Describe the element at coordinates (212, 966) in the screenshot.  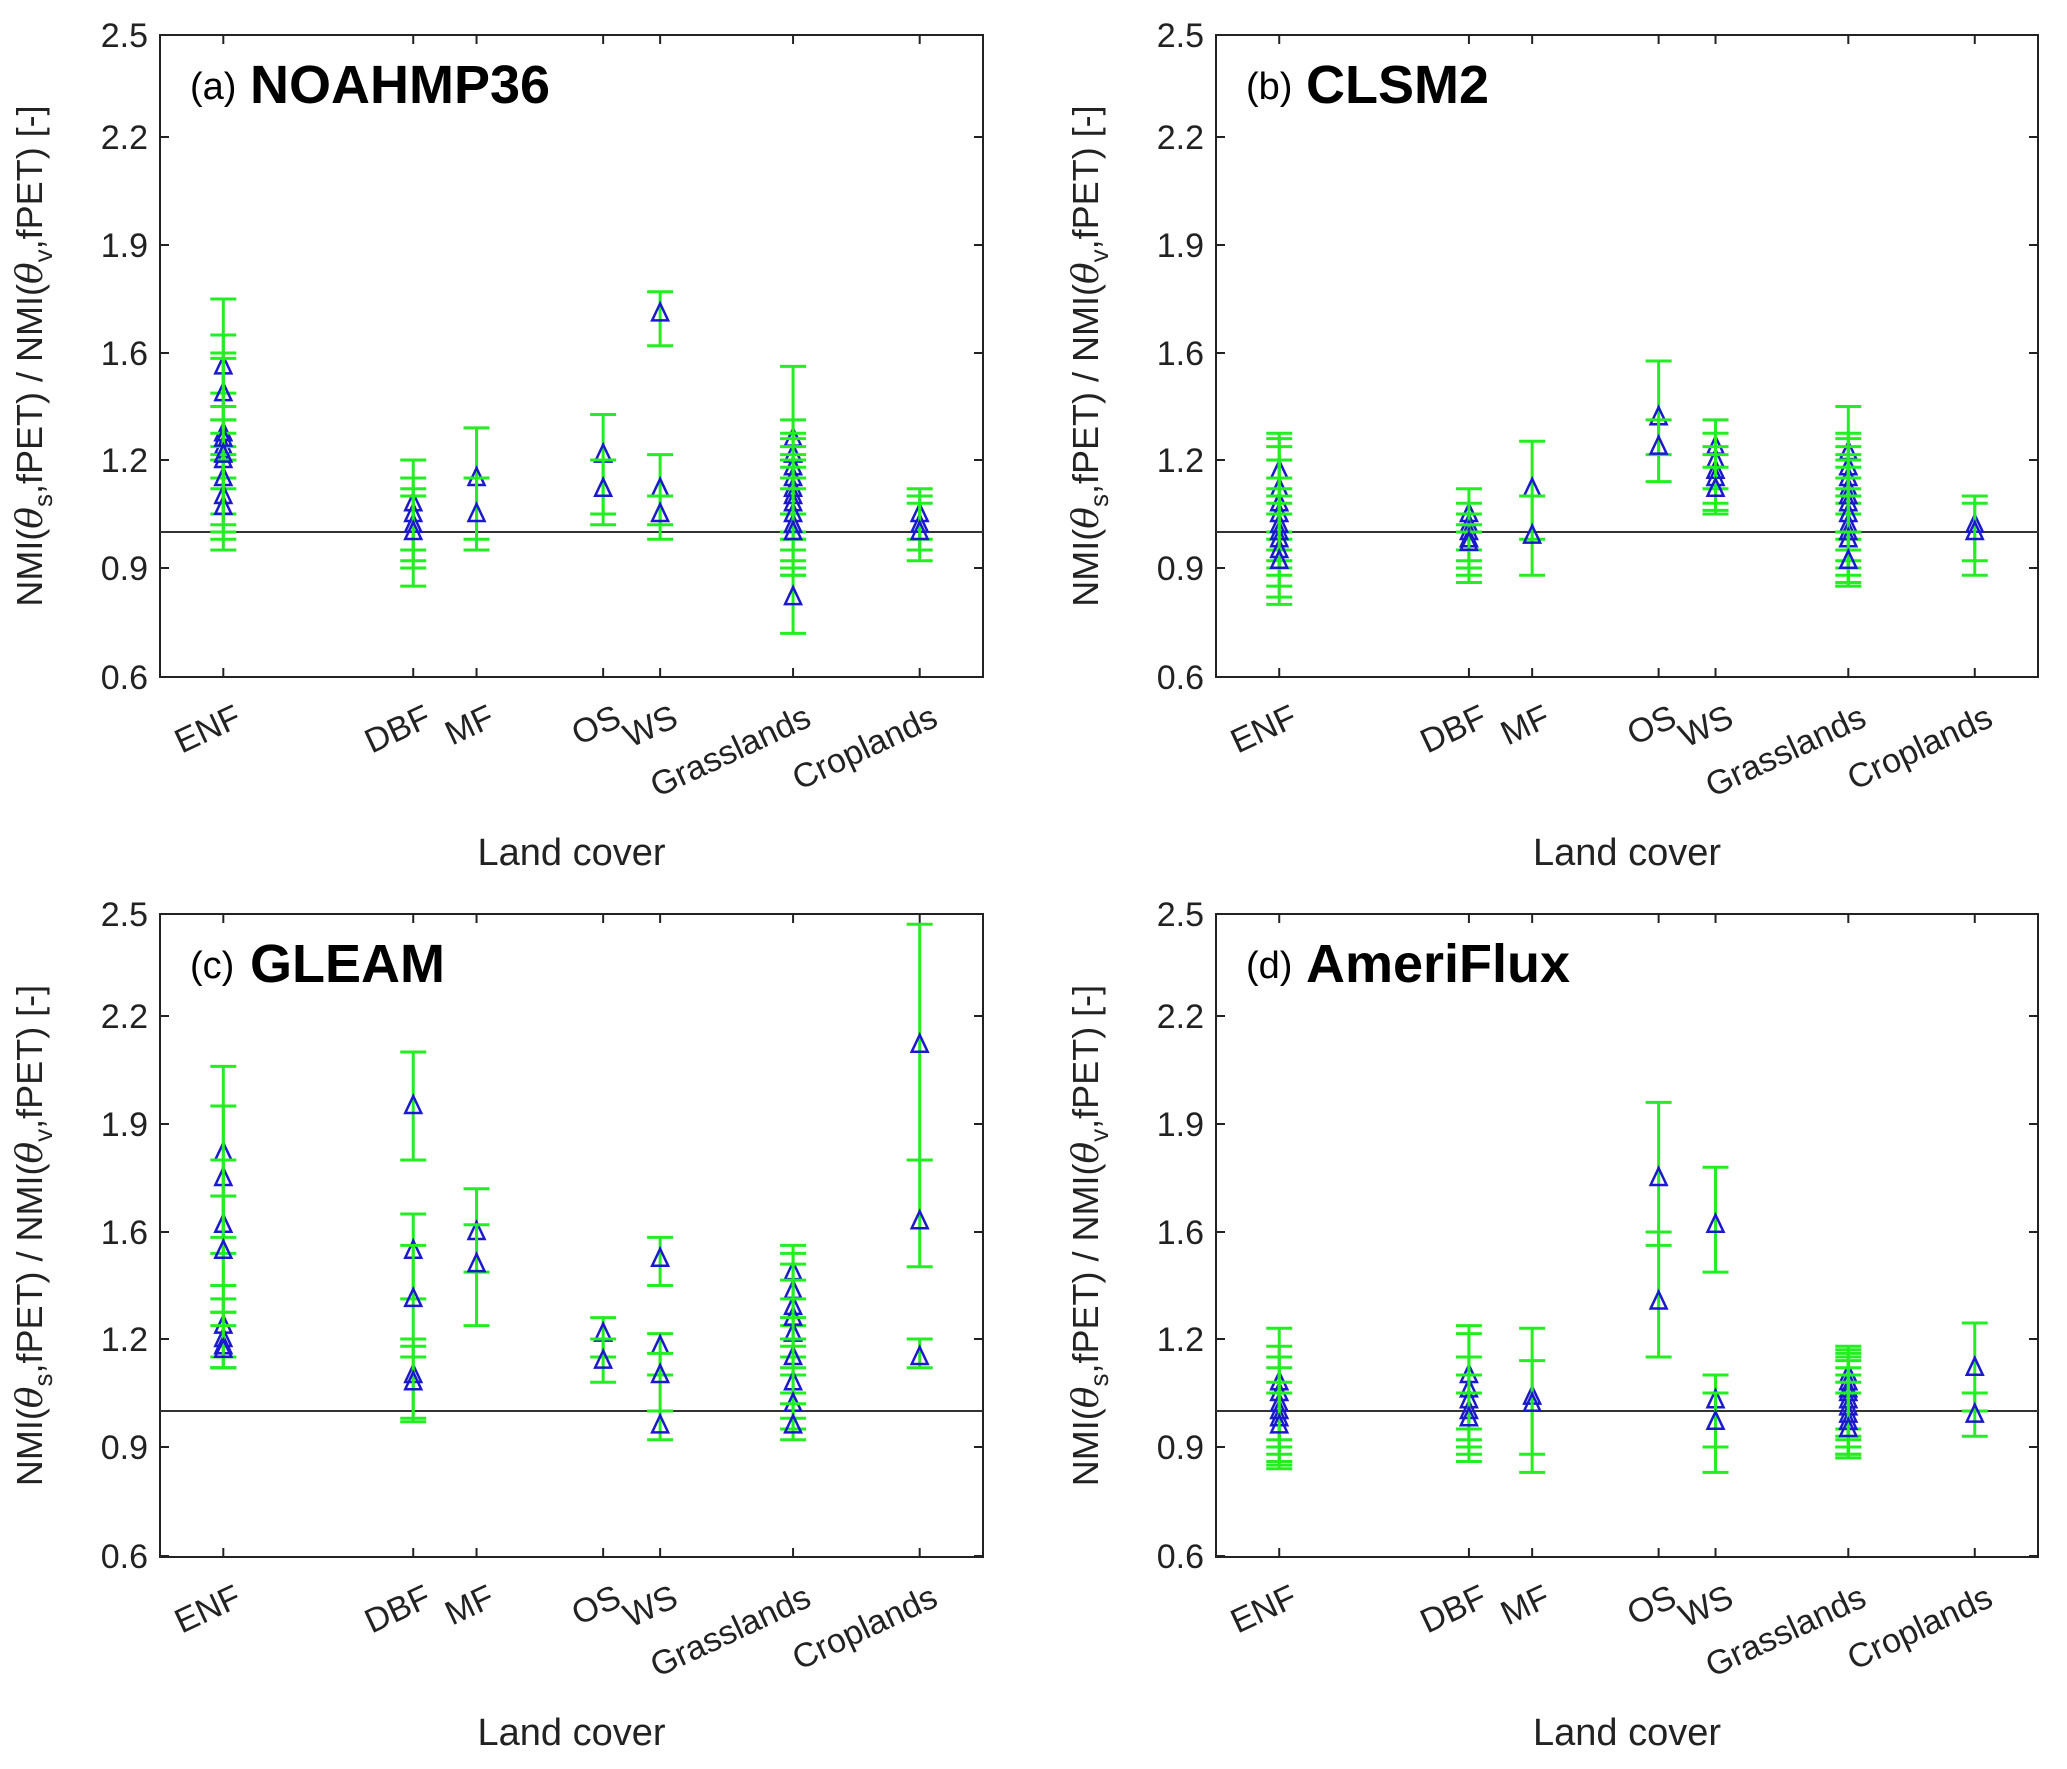
I see `panel-label: (c)` at that location.